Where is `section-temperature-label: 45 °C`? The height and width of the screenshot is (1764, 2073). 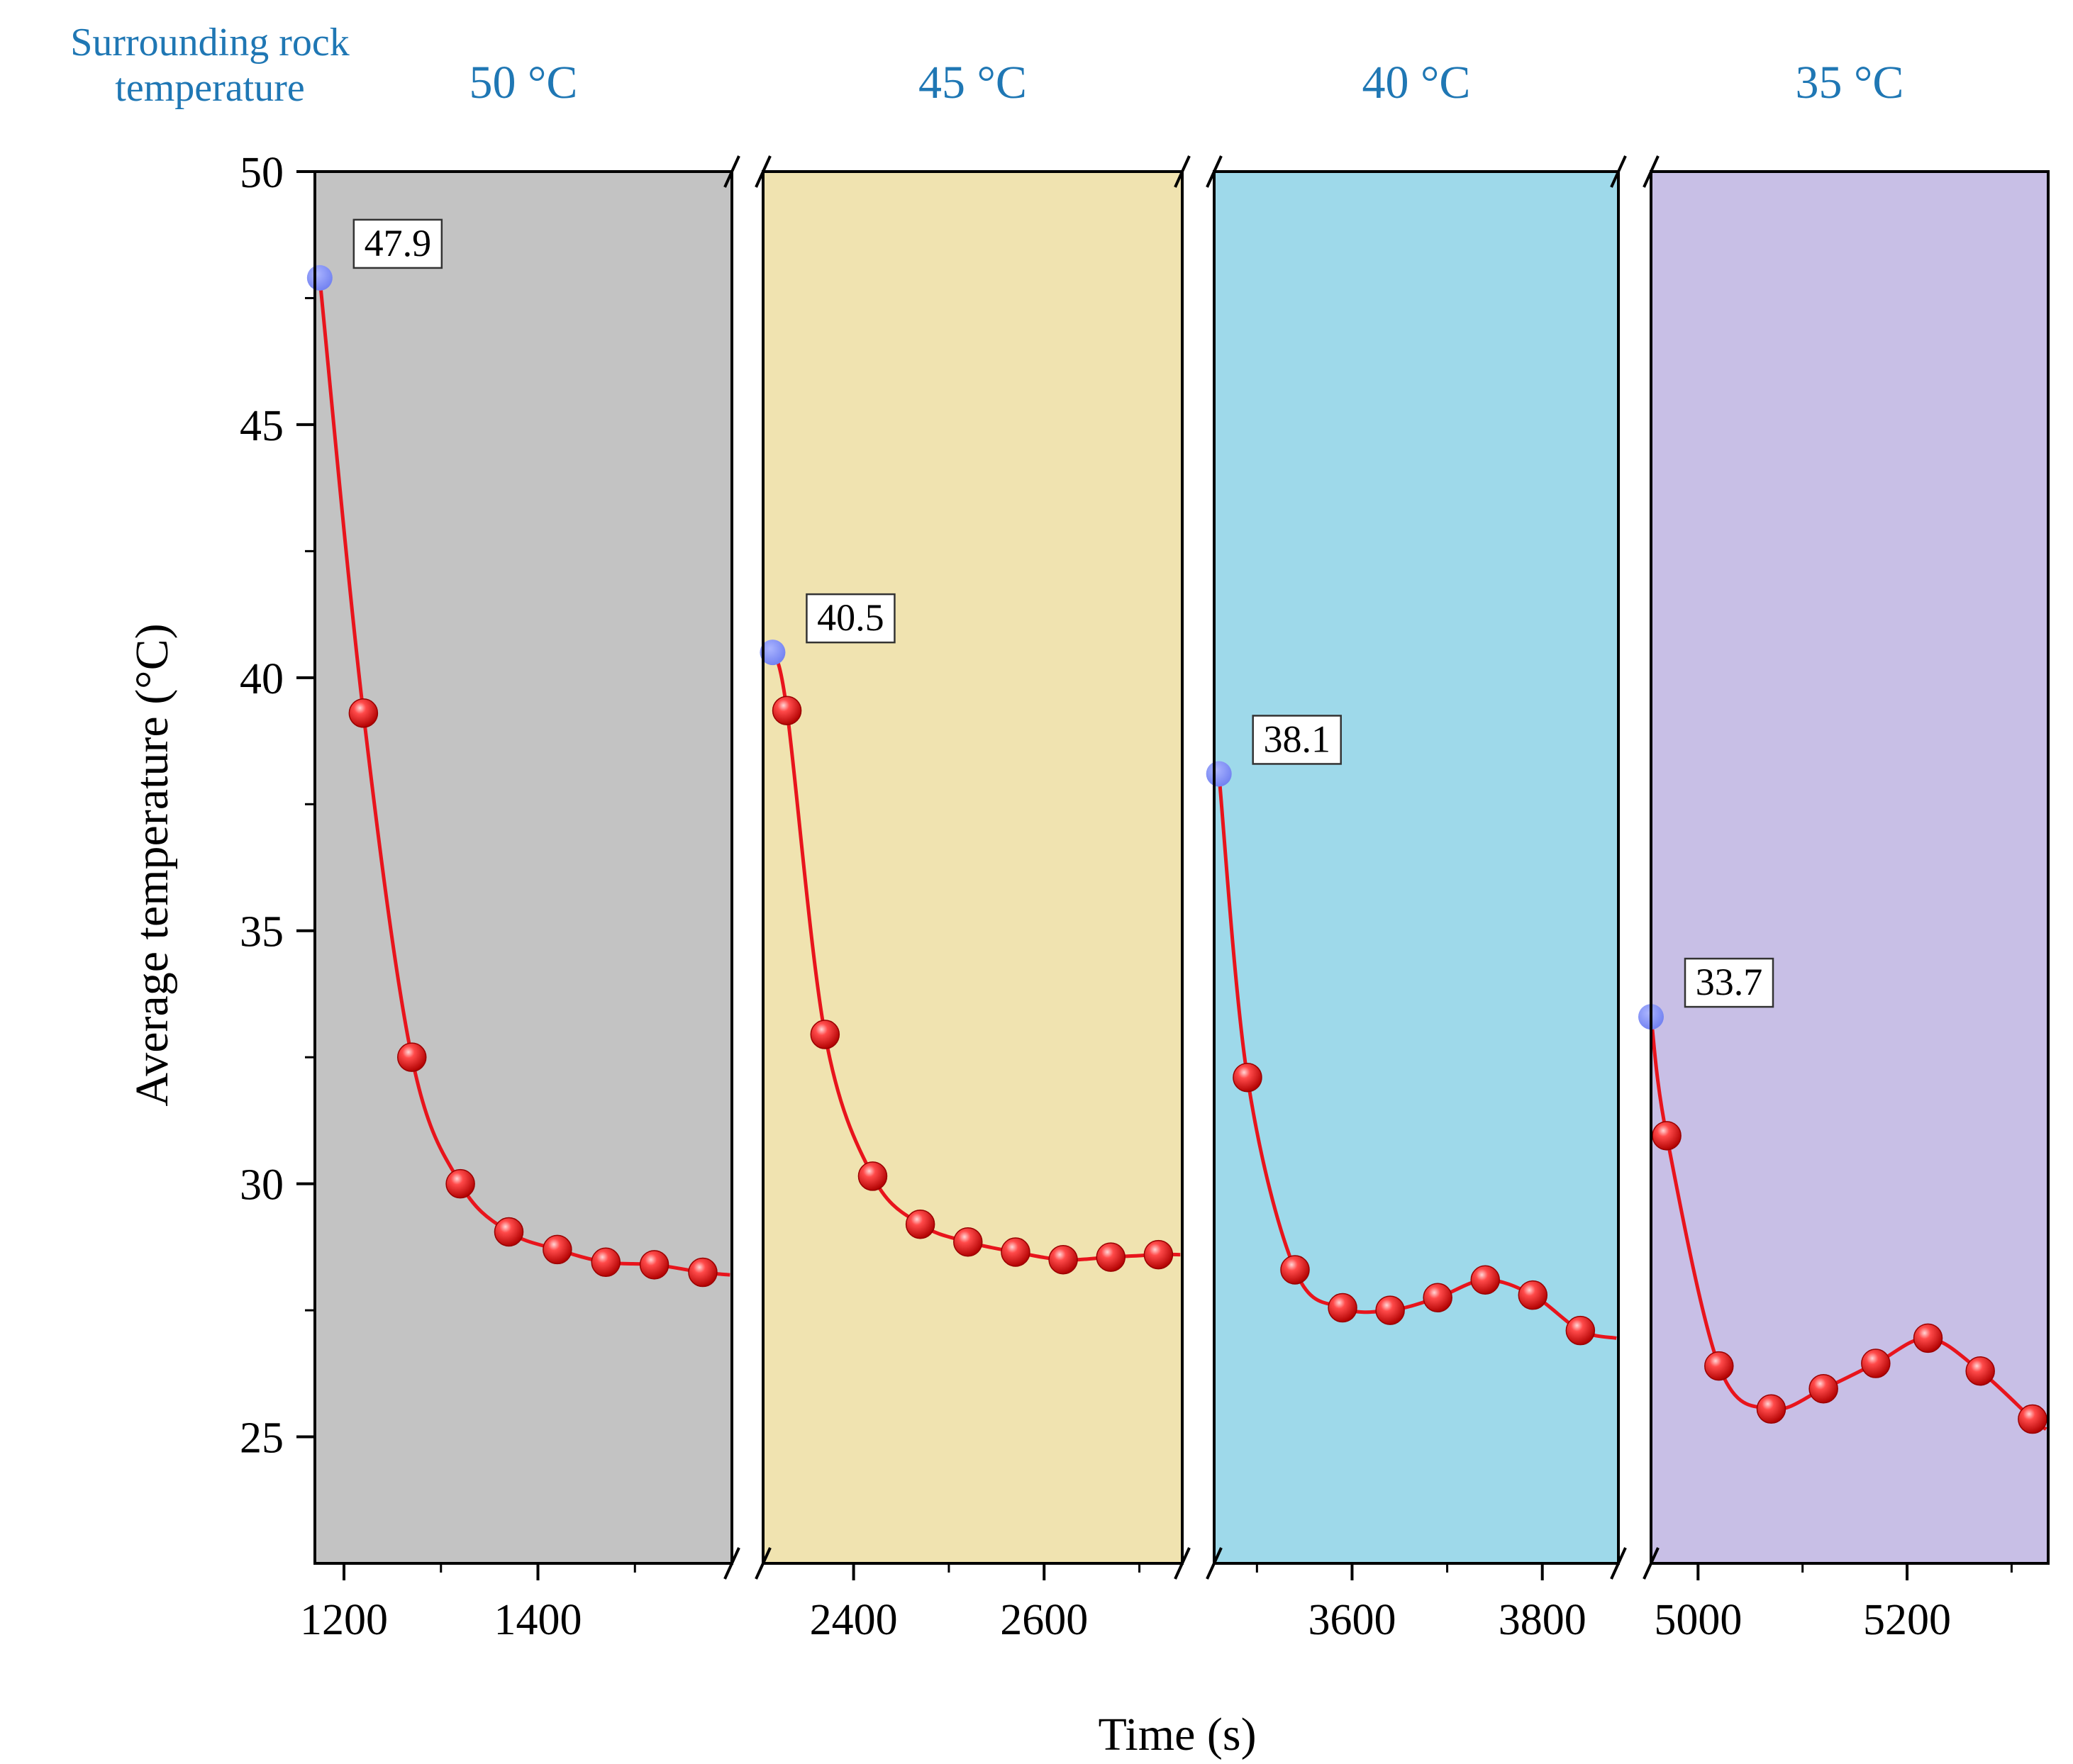
section-temperature-label: 45 °C is located at coordinates (972, 82).